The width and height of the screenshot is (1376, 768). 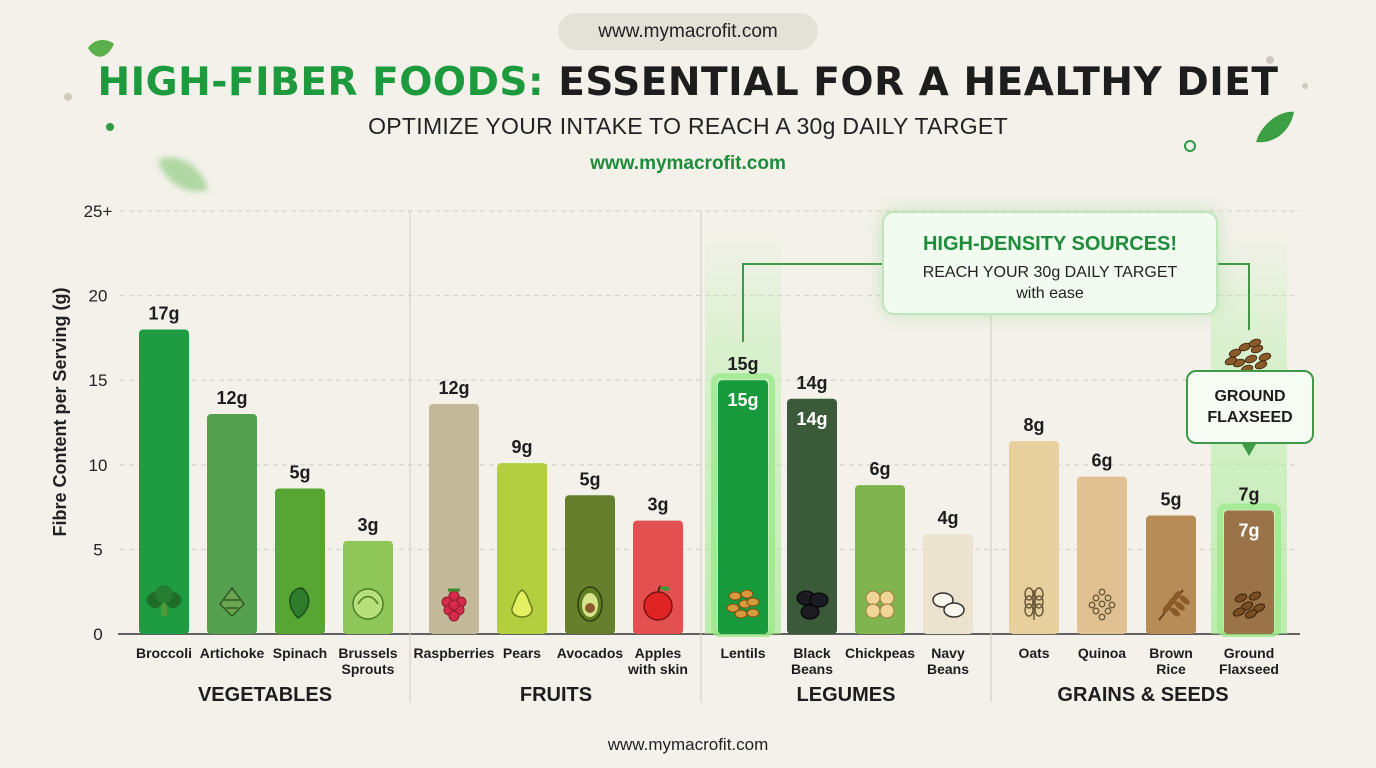 I want to click on category-label: Pears, so click(x=522, y=653).